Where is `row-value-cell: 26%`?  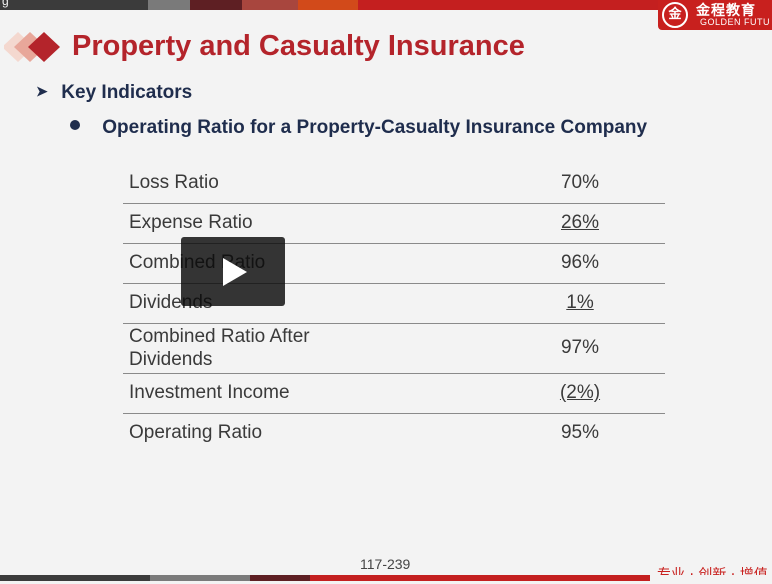
row-value-cell: 26% is located at coordinates (580, 223).